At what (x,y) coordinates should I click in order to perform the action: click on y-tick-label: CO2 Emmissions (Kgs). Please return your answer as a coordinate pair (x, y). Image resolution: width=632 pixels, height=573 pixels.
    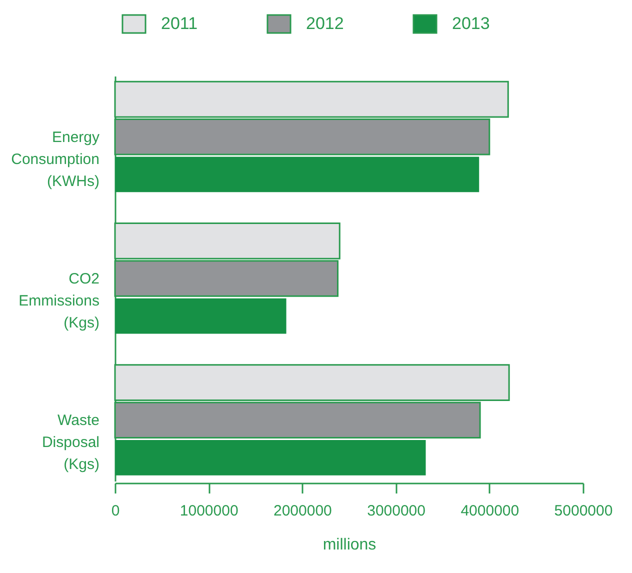
    Looking at the image, I should click on (59, 301).